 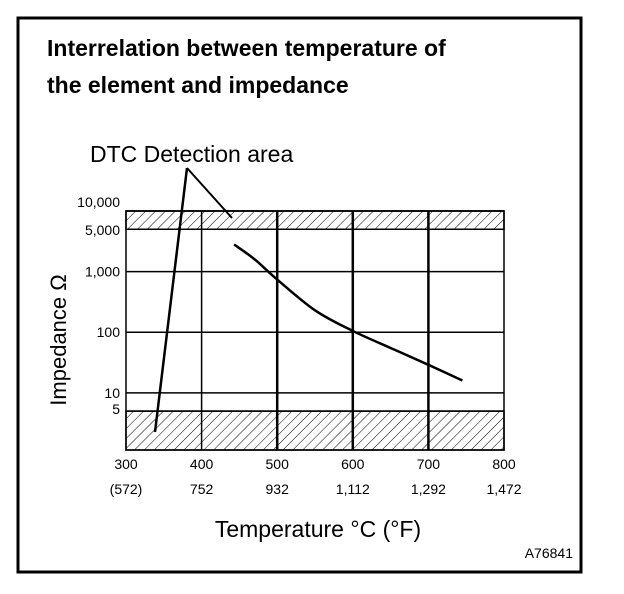 I want to click on x-tick-label-fahrenheit: 1,112, so click(x=353, y=489).